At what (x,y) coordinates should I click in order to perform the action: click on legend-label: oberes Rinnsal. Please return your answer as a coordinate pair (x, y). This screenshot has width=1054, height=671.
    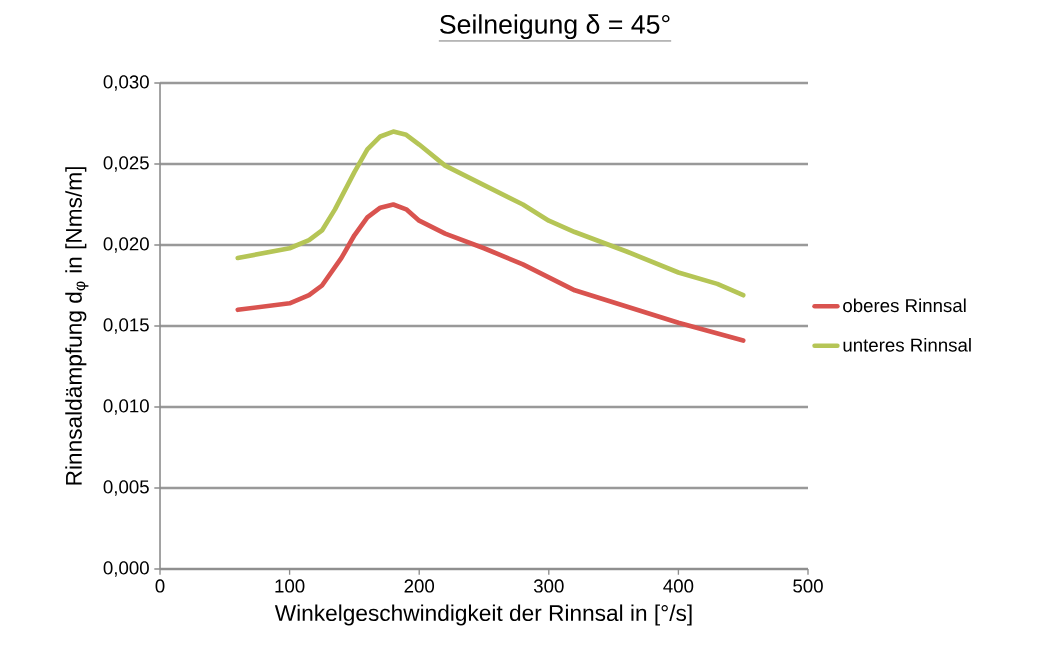
    Looking at the image, I should click on (904, 305).